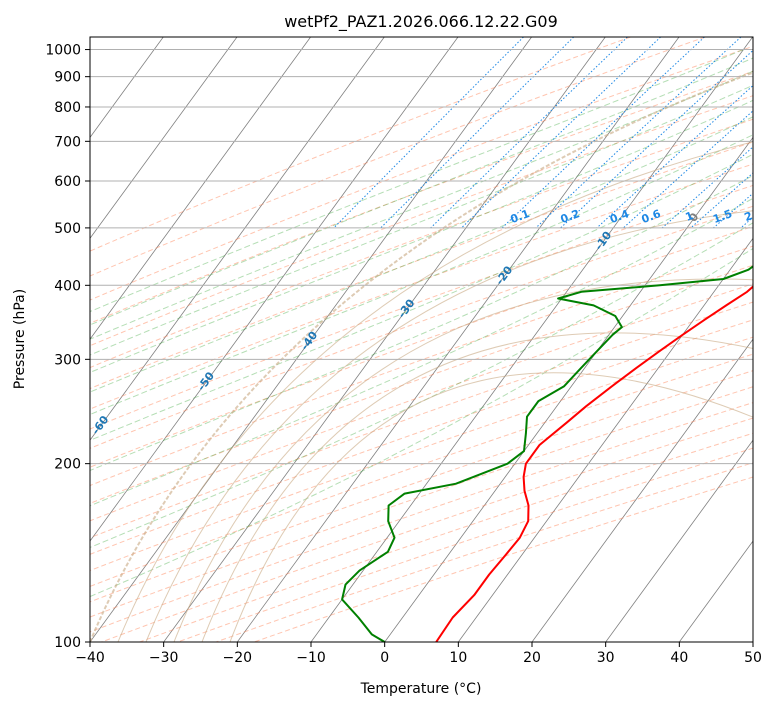  Describe the element at coordinates (651, 216) in the screenshot. I see `mixing-ratio-label: 0.6` at that location.